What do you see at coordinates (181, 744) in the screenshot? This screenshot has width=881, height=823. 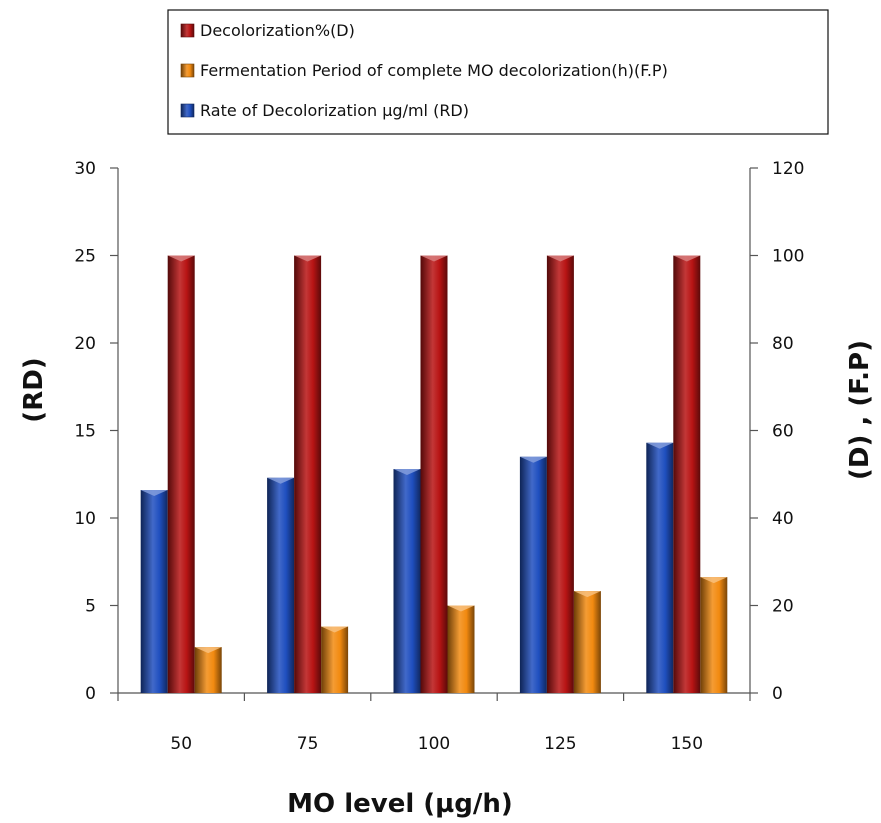 I see `x-tick-label: 50` at bounding box center [181, 744].